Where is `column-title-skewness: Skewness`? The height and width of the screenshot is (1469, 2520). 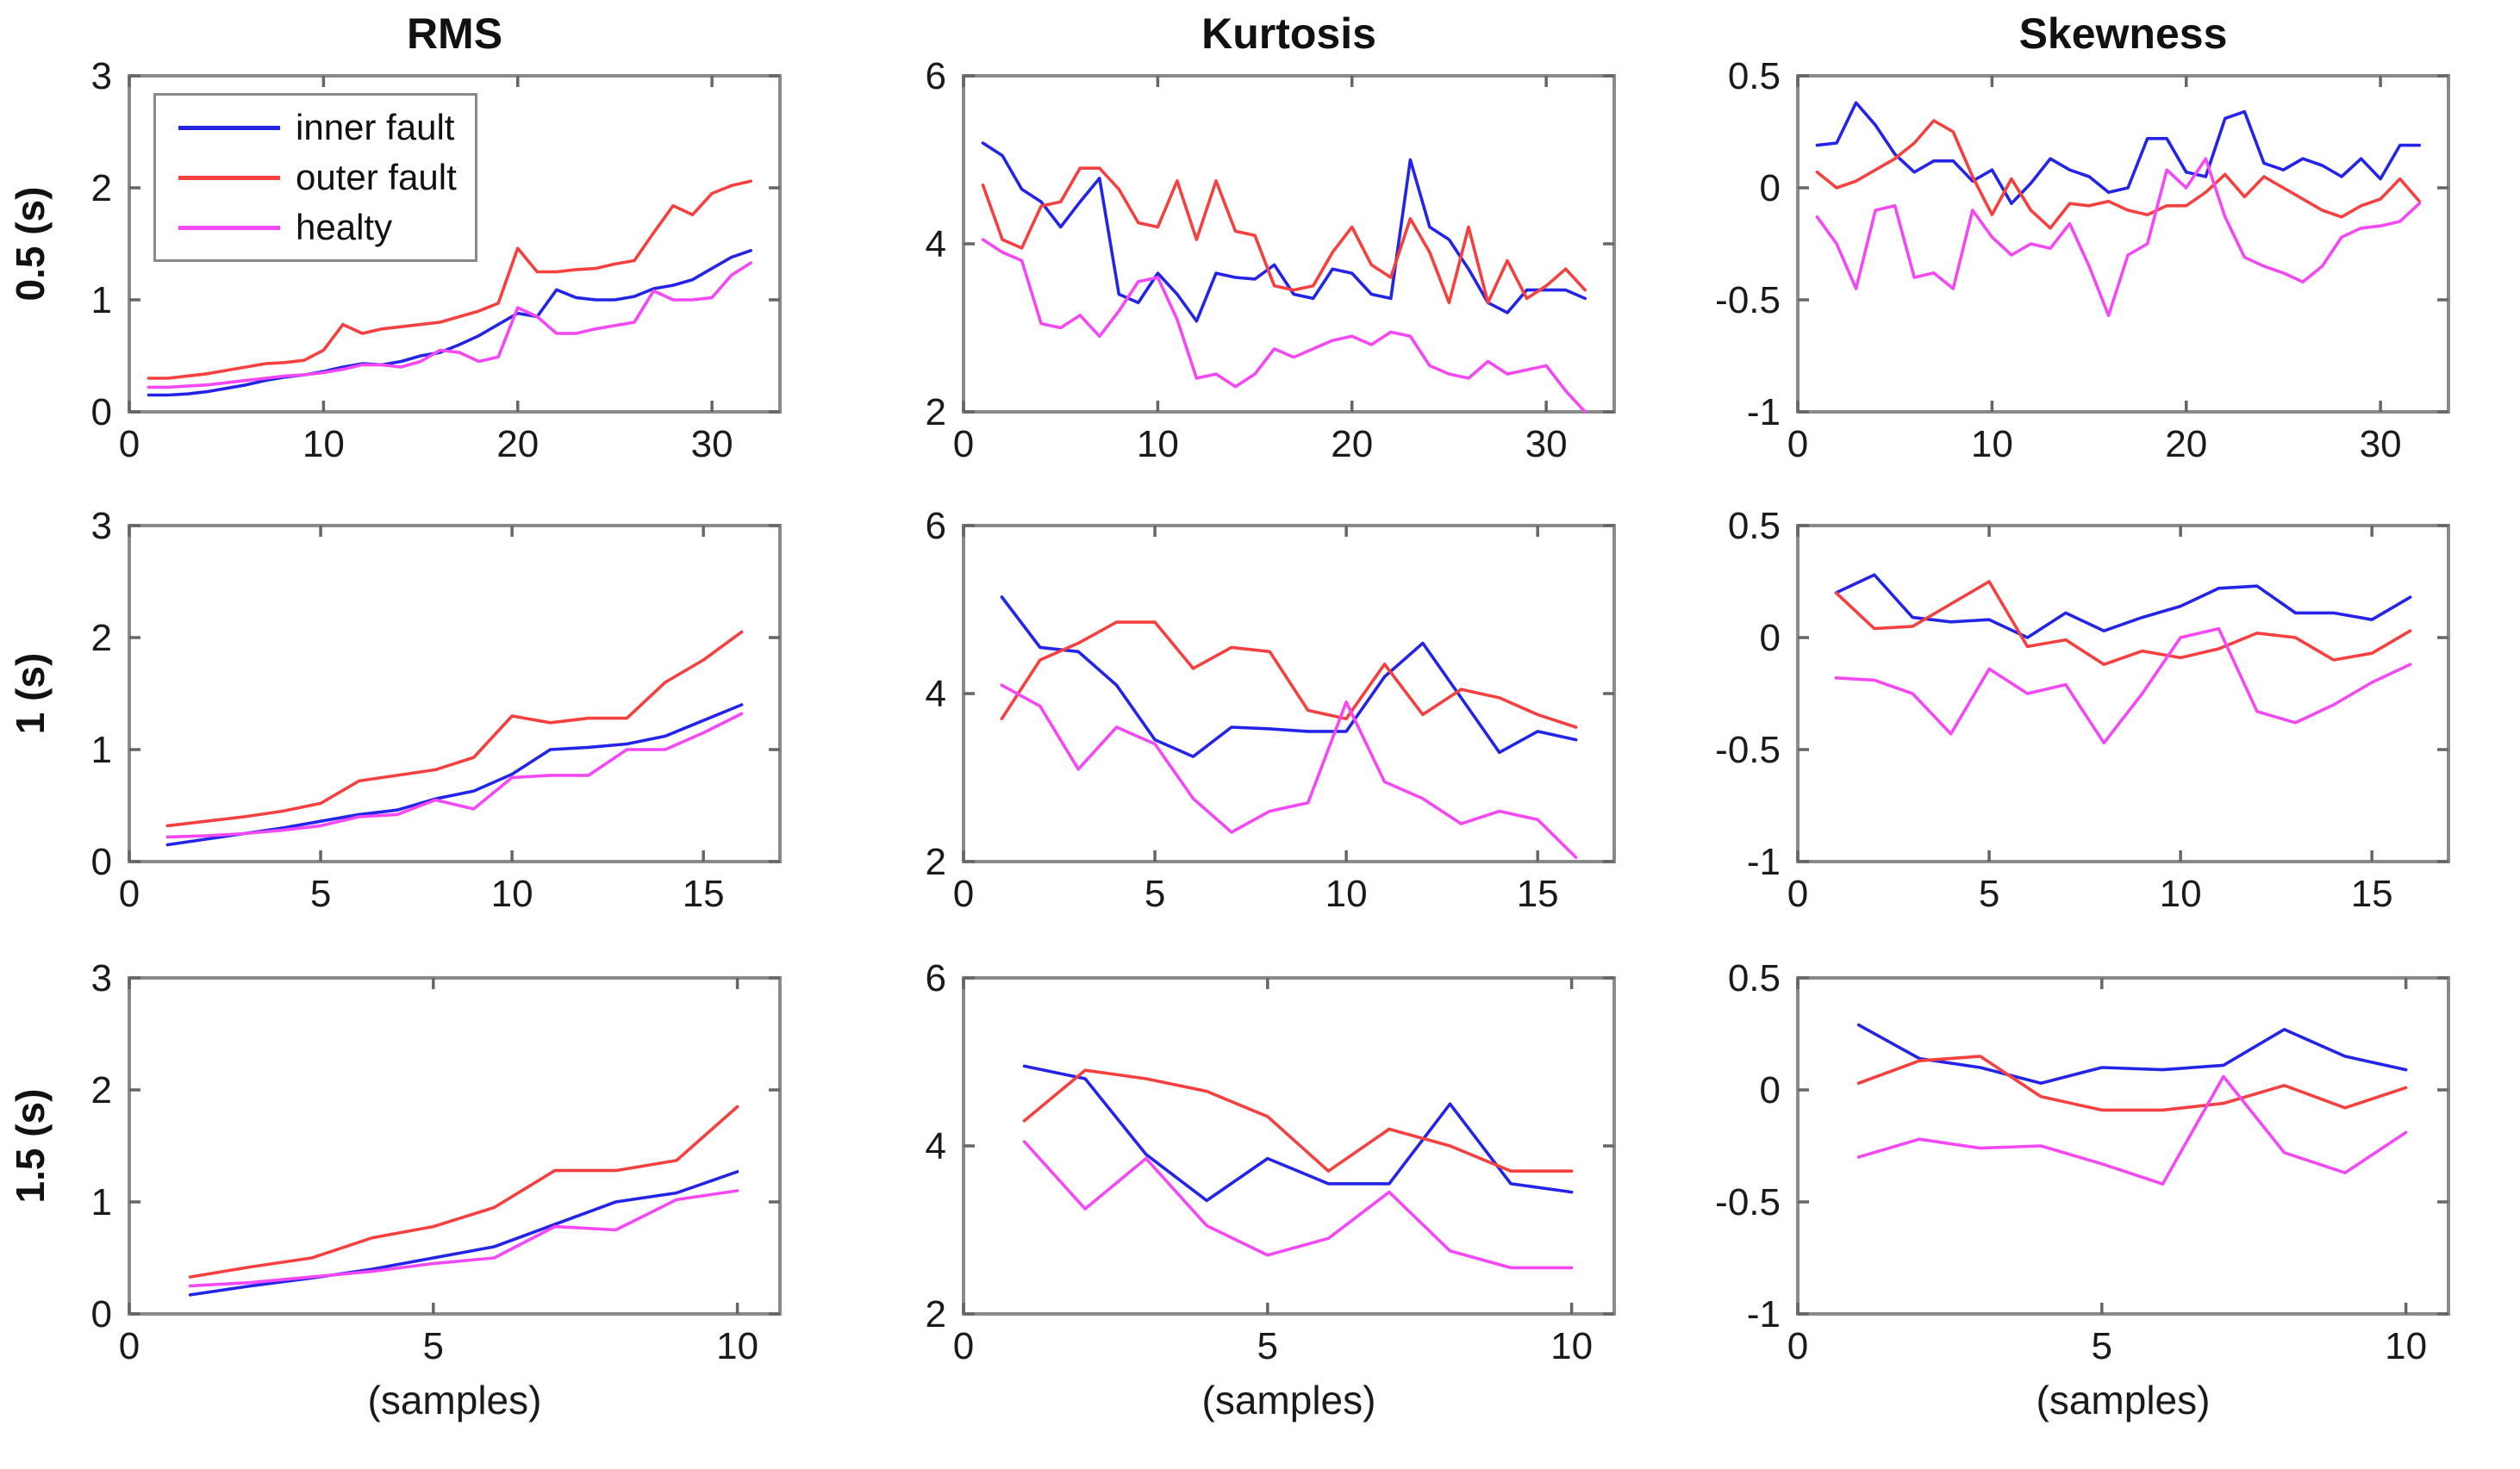
column-title-skewness: Skewness is located at coordinates (2123, 33).